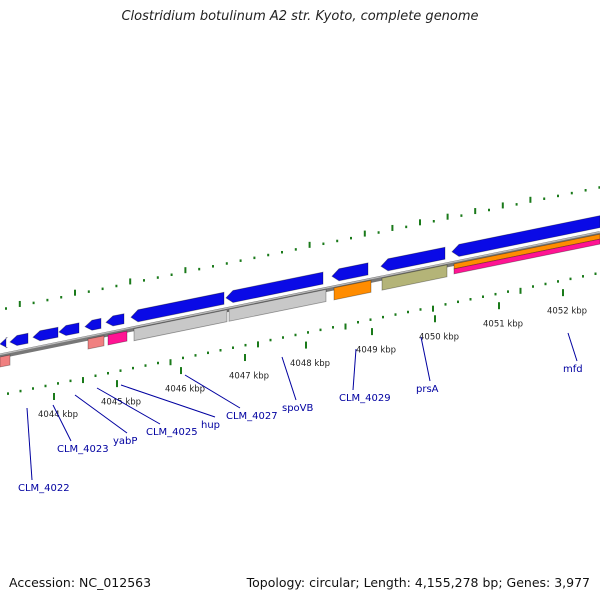 The width and height of the screenshot is (600, 600). What do you see at coordinates (185, 389) in the screenshot?
I see `kbp-label: 4046 kbp` at bounding box center [185, 389].